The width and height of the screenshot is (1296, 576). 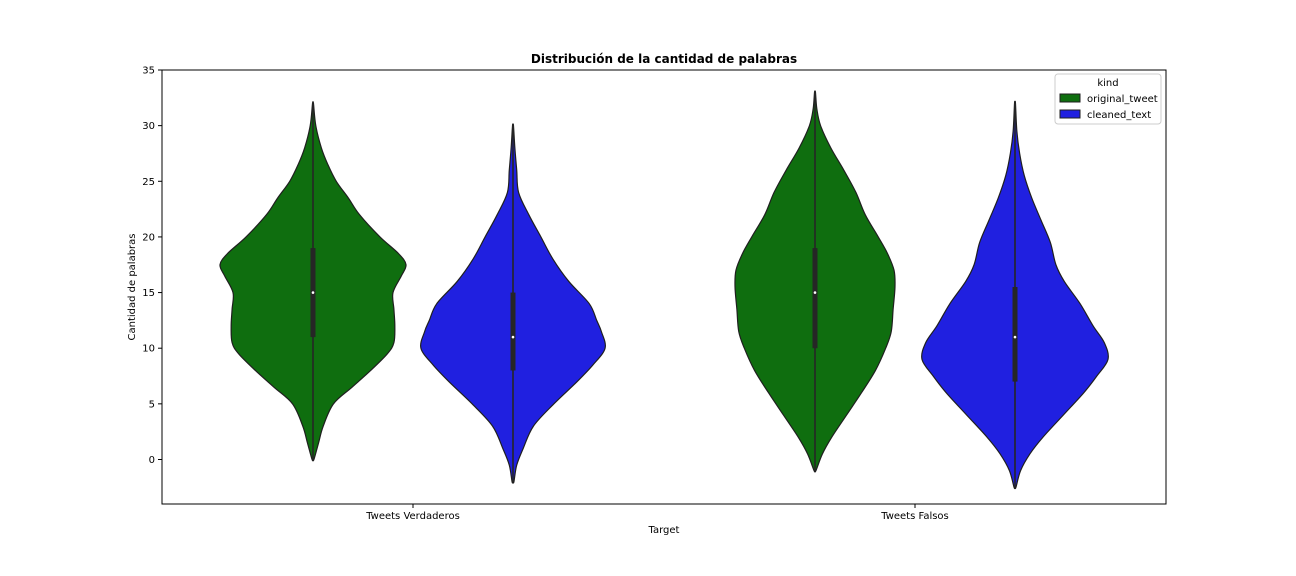 What do you see at coordinates (1070, 98) in the screenshot?
I see `legend-swatch-original_tweet` at bounding box center [1070, 98].